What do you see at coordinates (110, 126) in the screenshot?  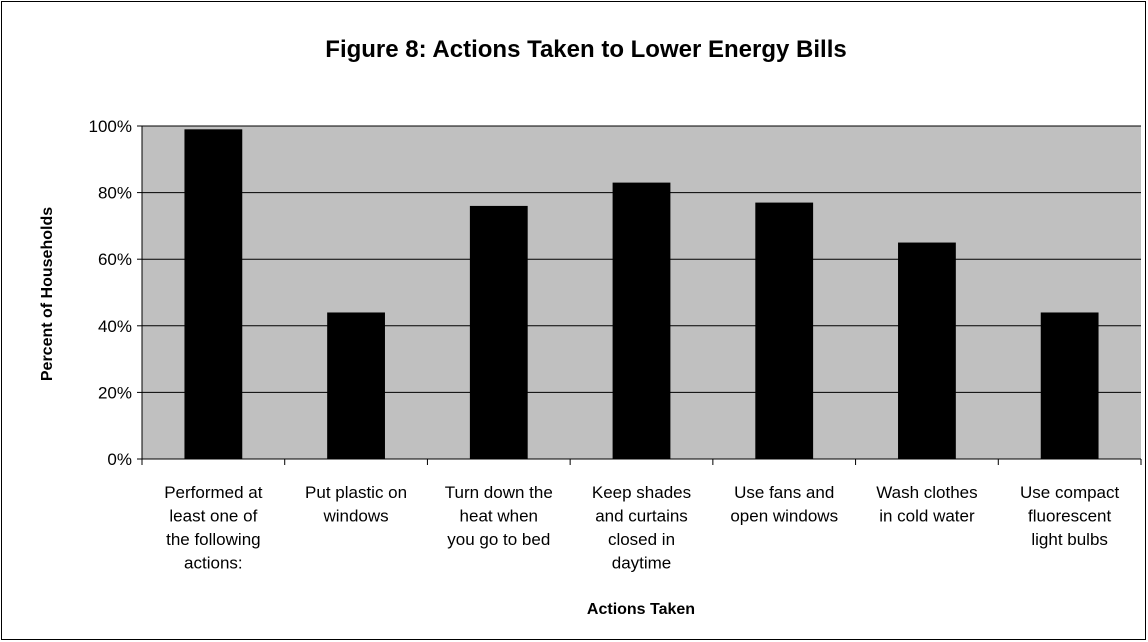 I see `y-tick-label: 100%` at bounding box center [110, 126].